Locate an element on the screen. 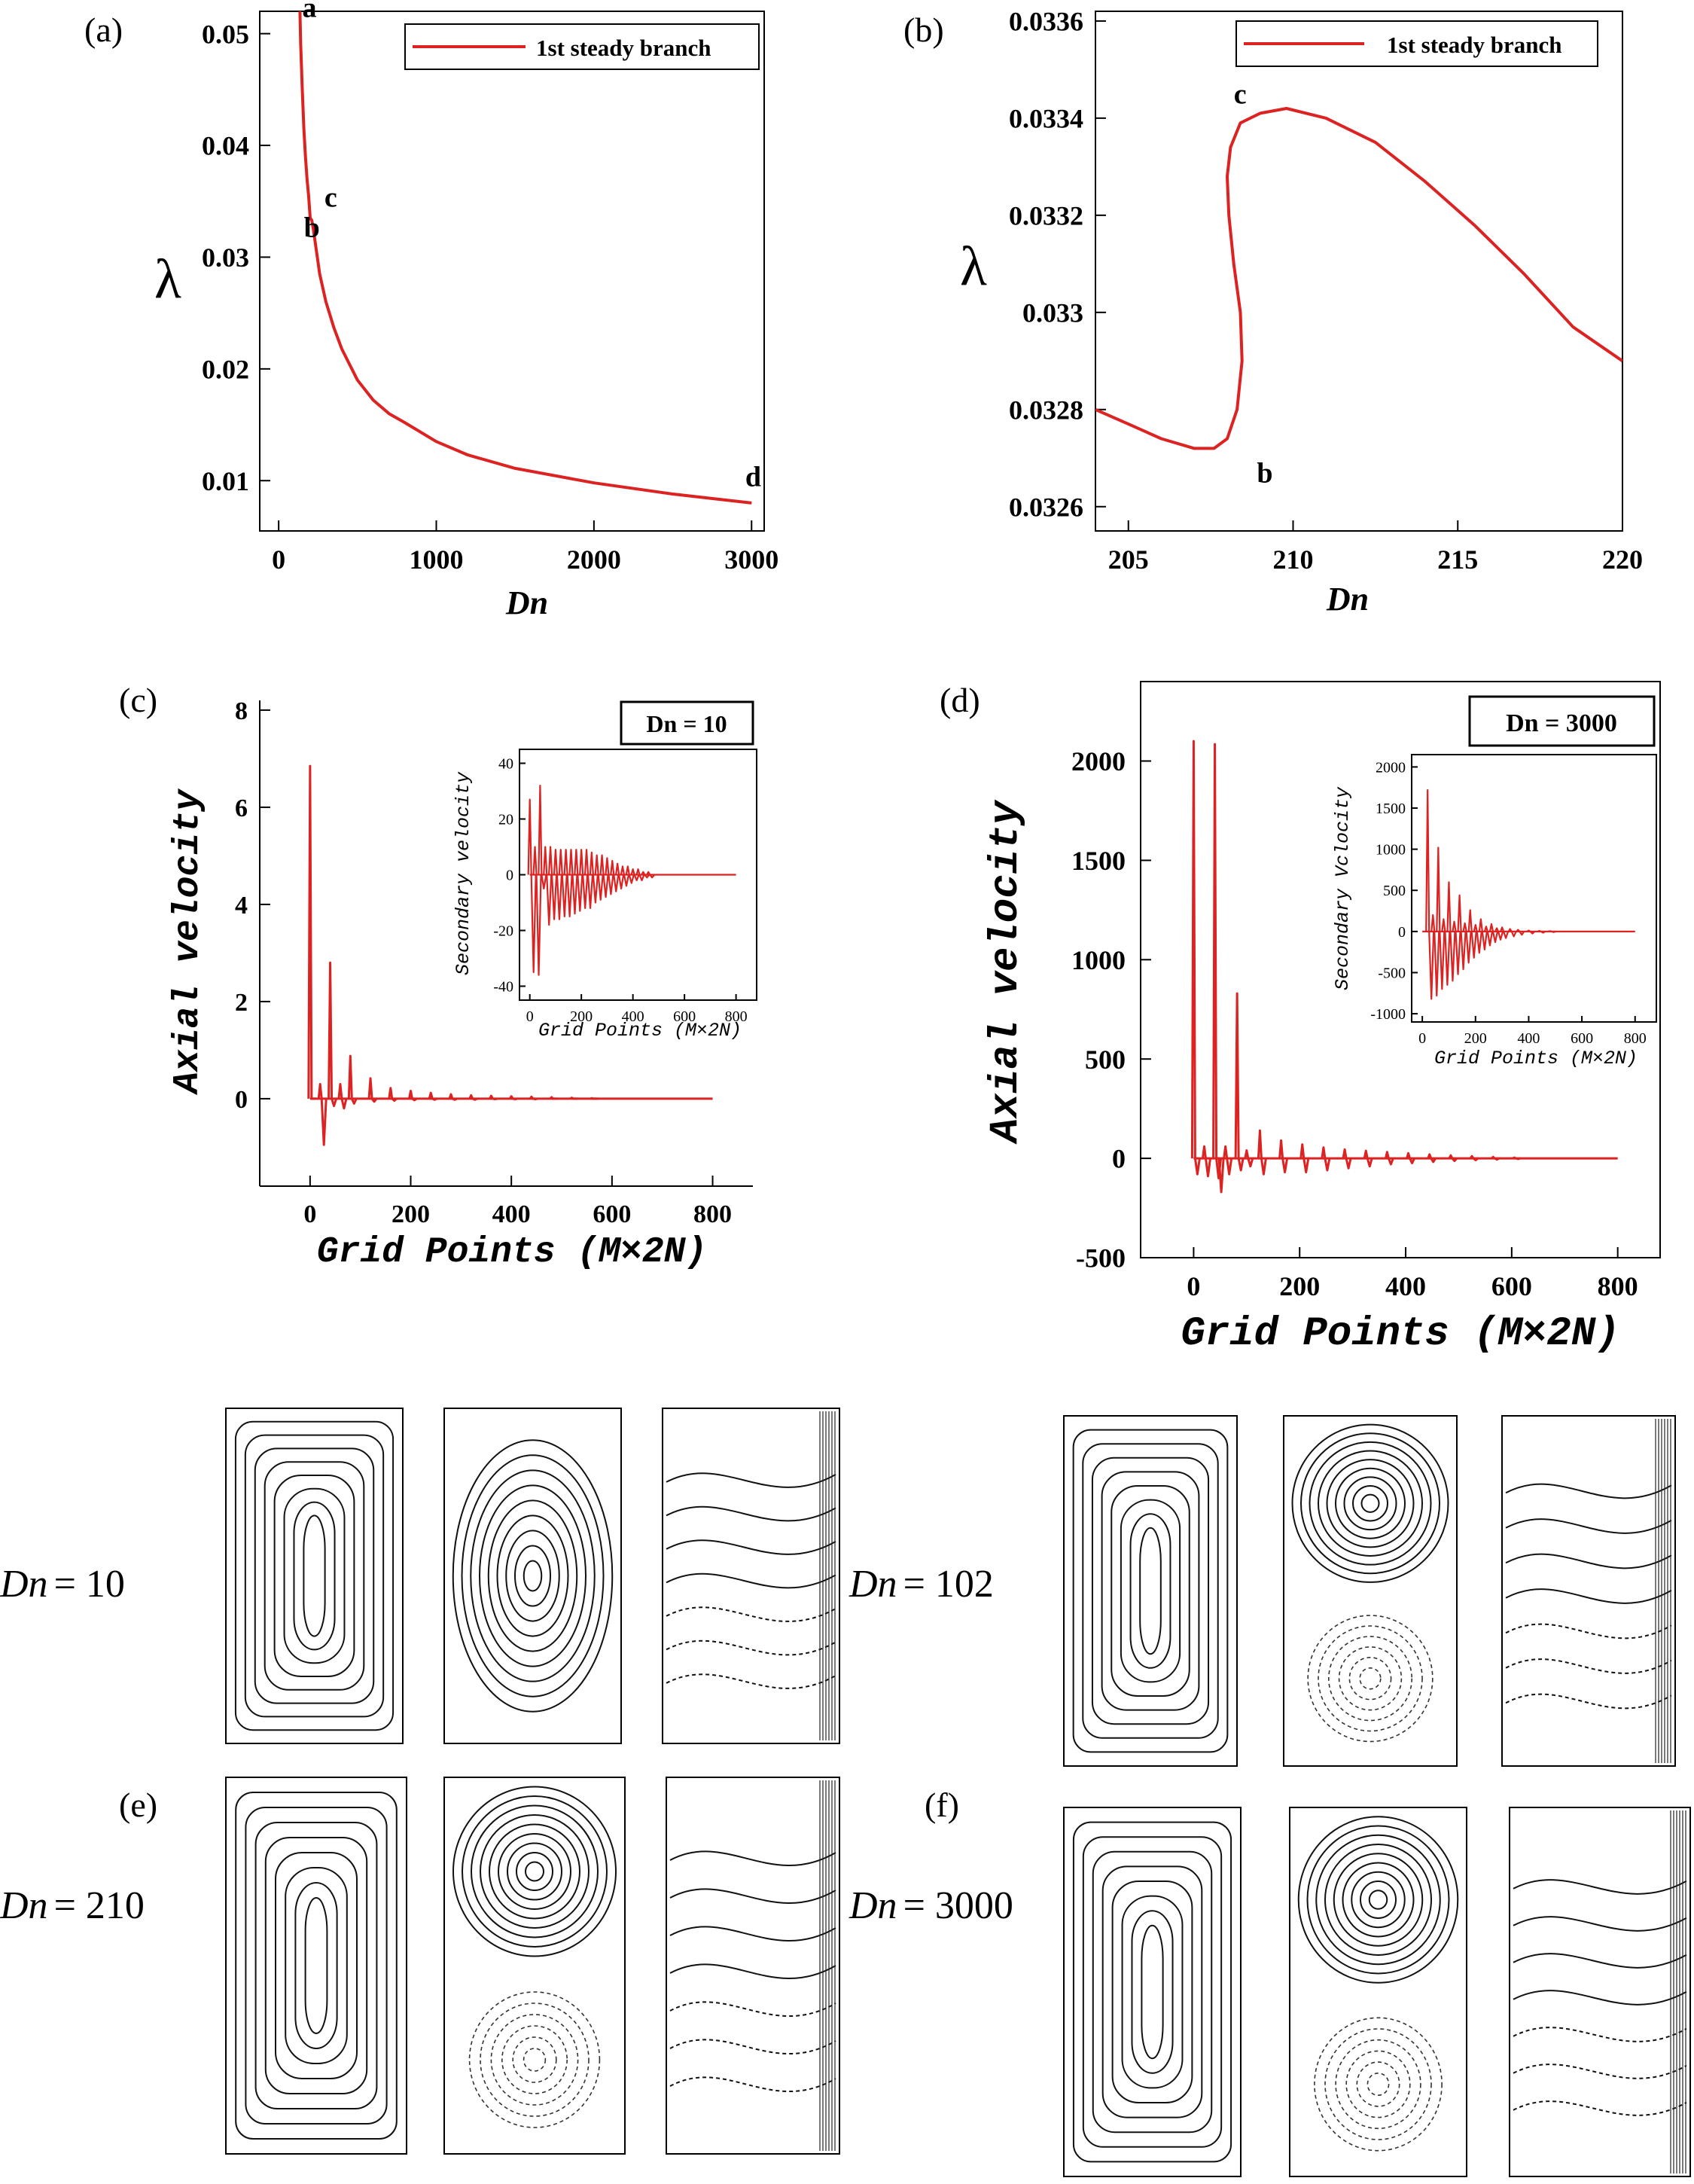 This screenshot has height=2184, width=1694. y-tick-label: 0.0336 is located at coordinates (1046, 21).